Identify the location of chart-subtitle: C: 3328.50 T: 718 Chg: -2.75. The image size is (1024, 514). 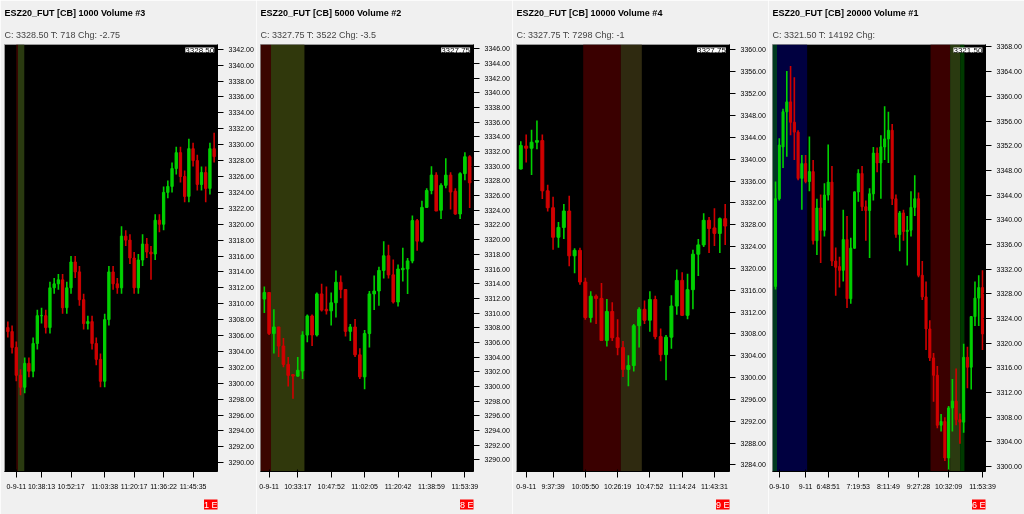
(62, 34).